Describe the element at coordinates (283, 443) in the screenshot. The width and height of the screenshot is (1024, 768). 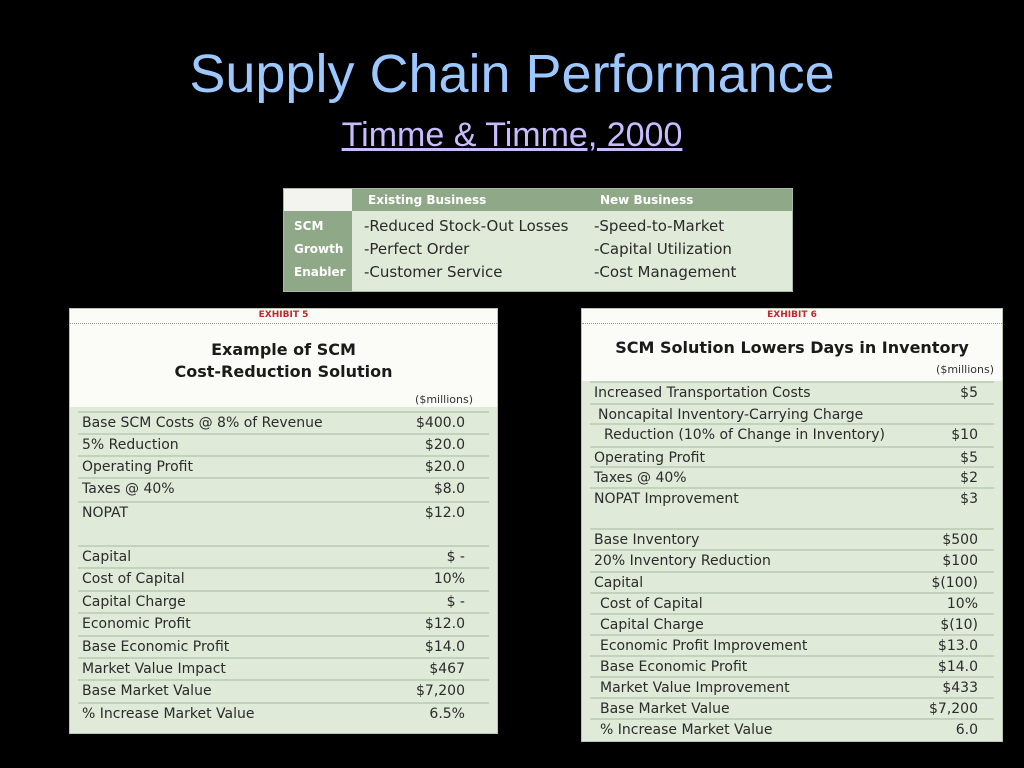
I see `table-row: 5% Reduction $20.0` at that location.